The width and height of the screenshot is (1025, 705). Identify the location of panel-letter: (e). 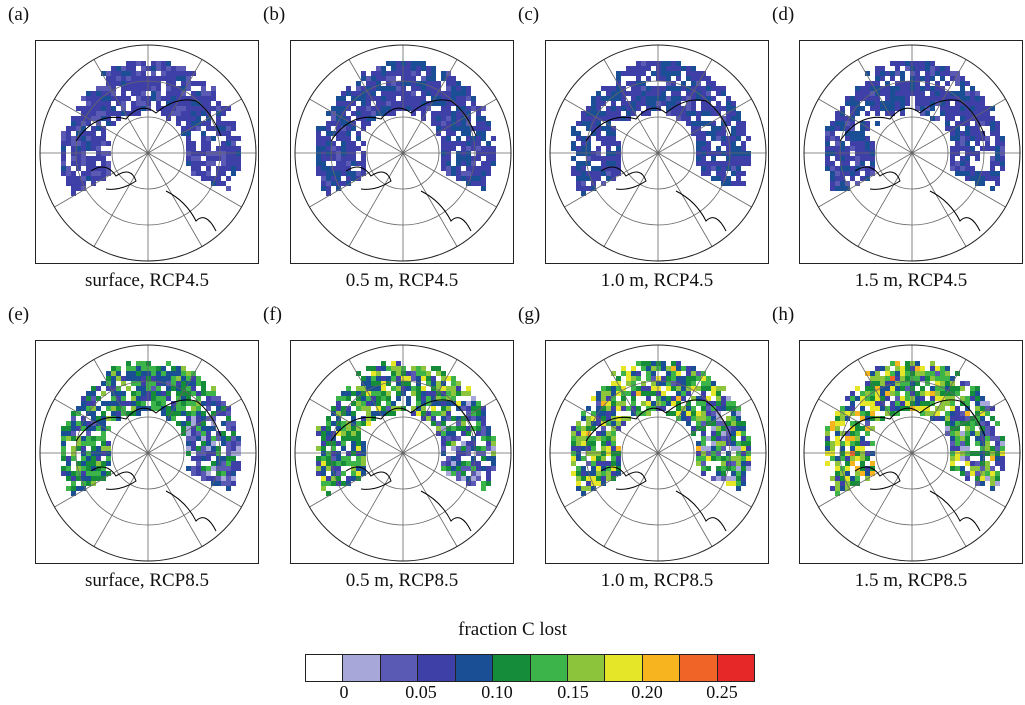
(19, 314).